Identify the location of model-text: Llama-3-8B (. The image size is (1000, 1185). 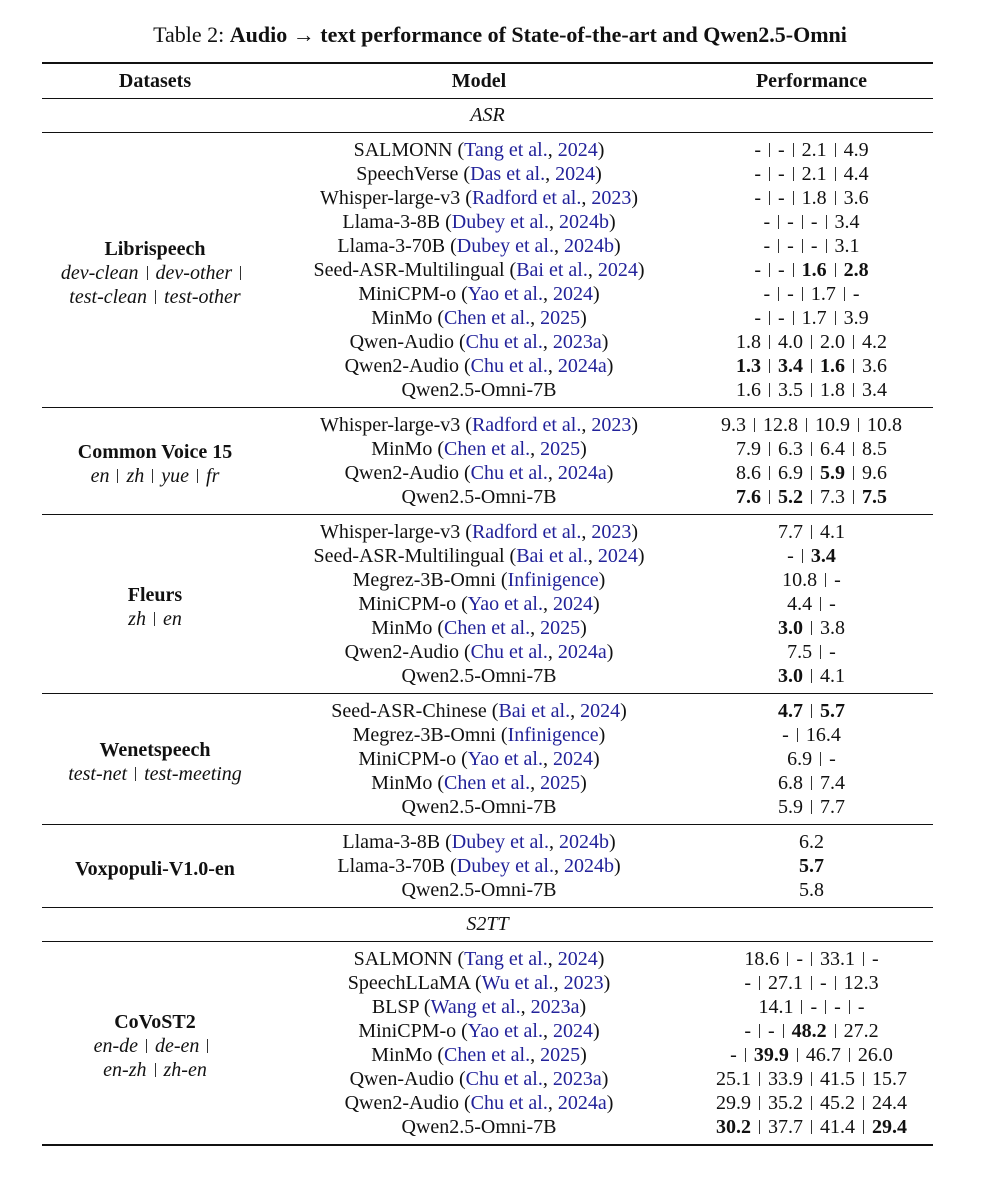
(397, 222).